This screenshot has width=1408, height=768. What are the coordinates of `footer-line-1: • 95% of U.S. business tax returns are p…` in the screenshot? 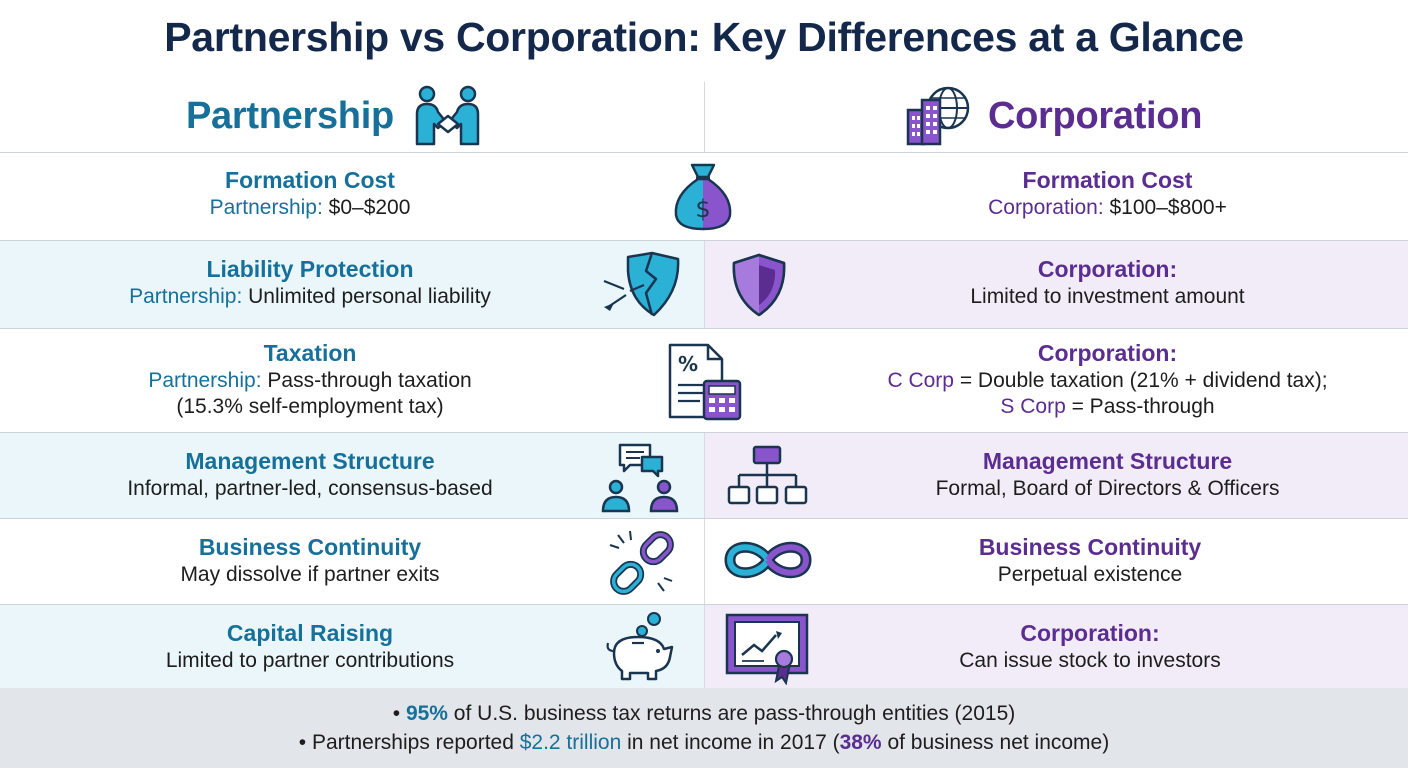 It's located at (704, 714).